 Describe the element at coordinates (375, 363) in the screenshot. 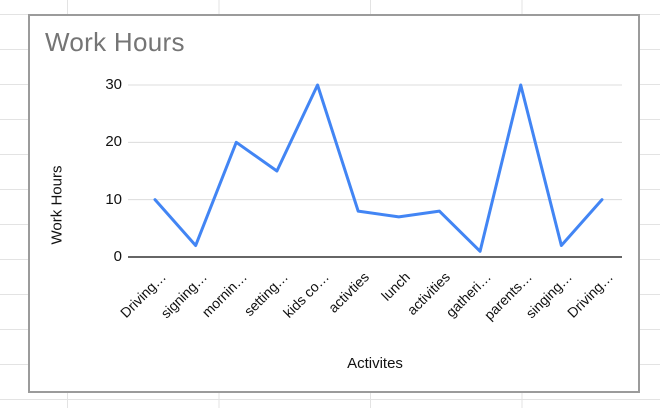

I see `x-axis-title: Activites` at that location.